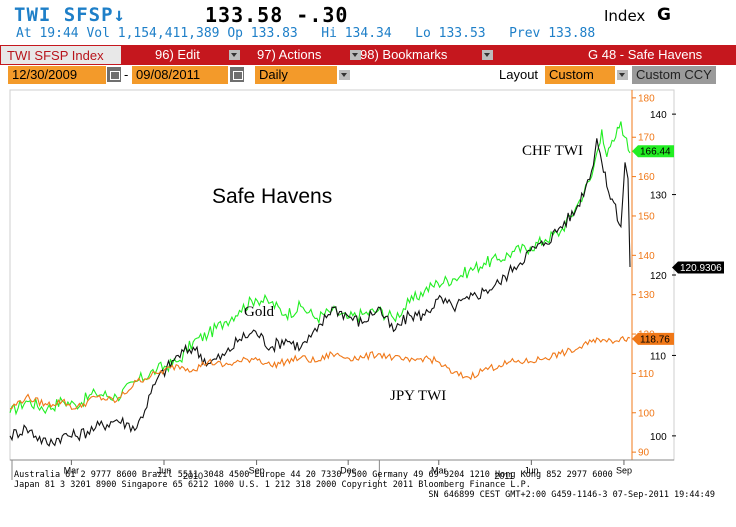 The height and width of the screenshot is (527, 736). Describe the element at coordinates (571, 74) in the screenshot. I see `layout-value: Custom` at that location.